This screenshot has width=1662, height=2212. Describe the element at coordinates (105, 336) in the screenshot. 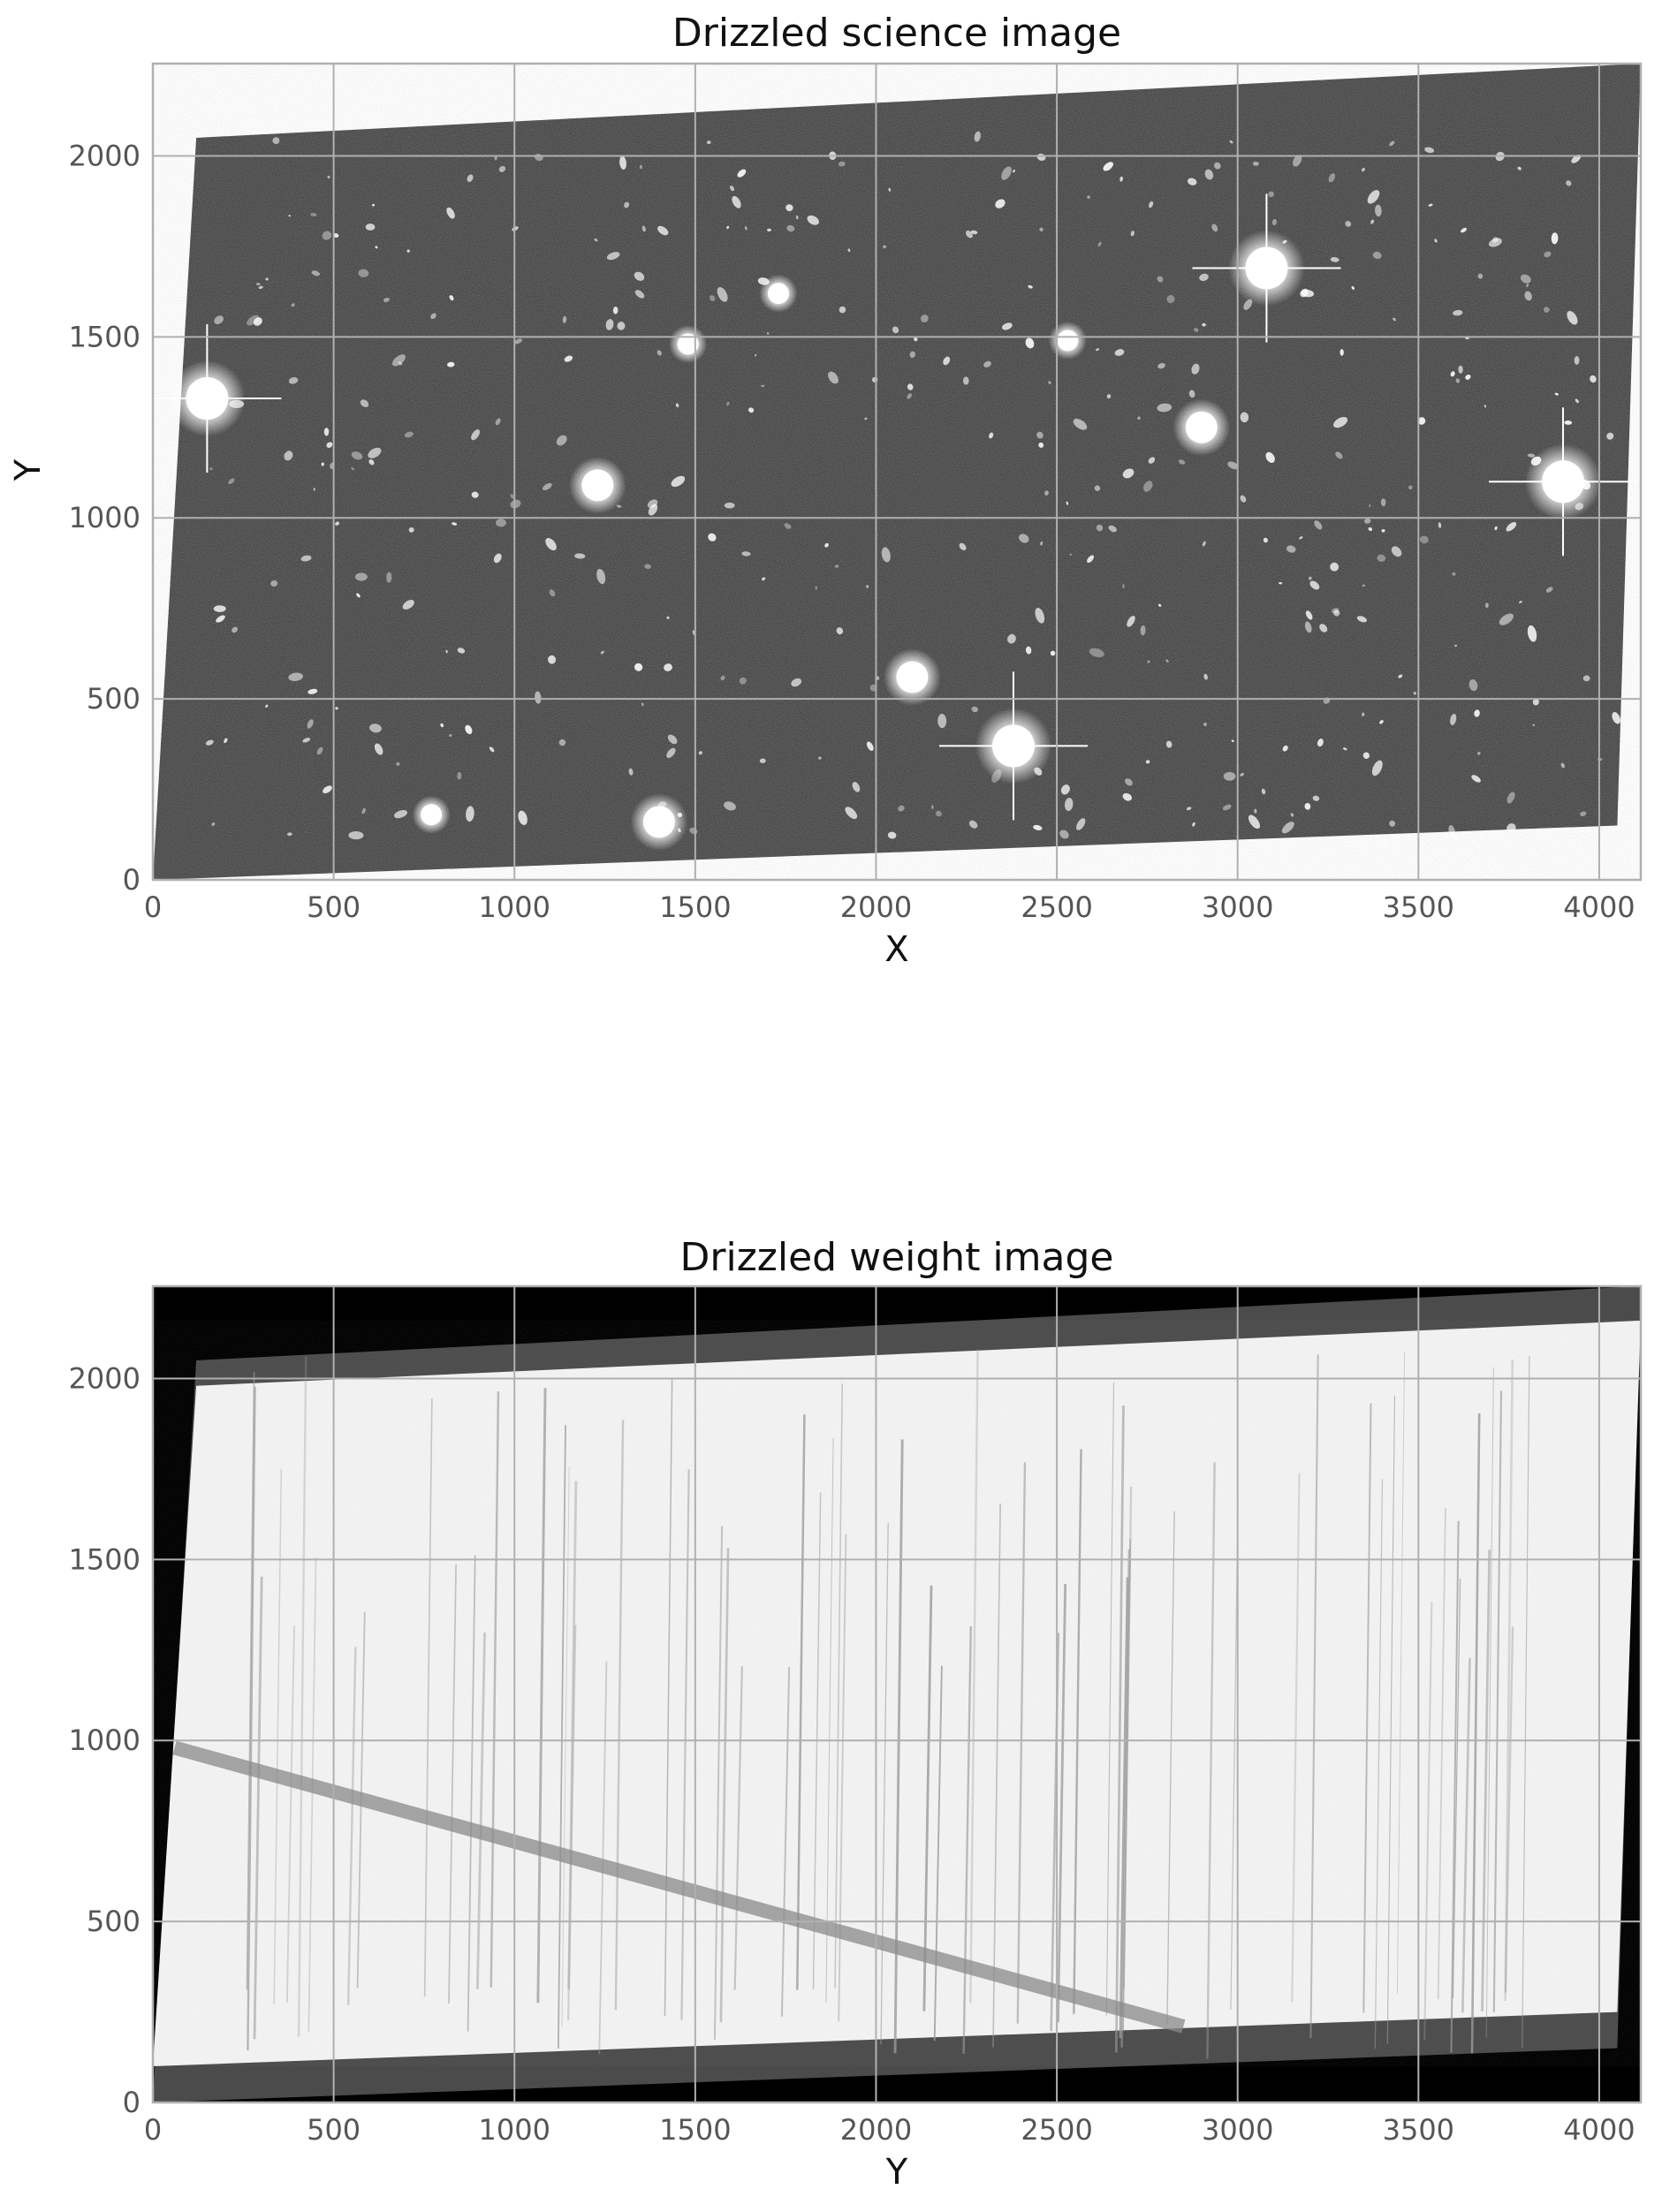

I see `y-tick-label: 1500` at that location.